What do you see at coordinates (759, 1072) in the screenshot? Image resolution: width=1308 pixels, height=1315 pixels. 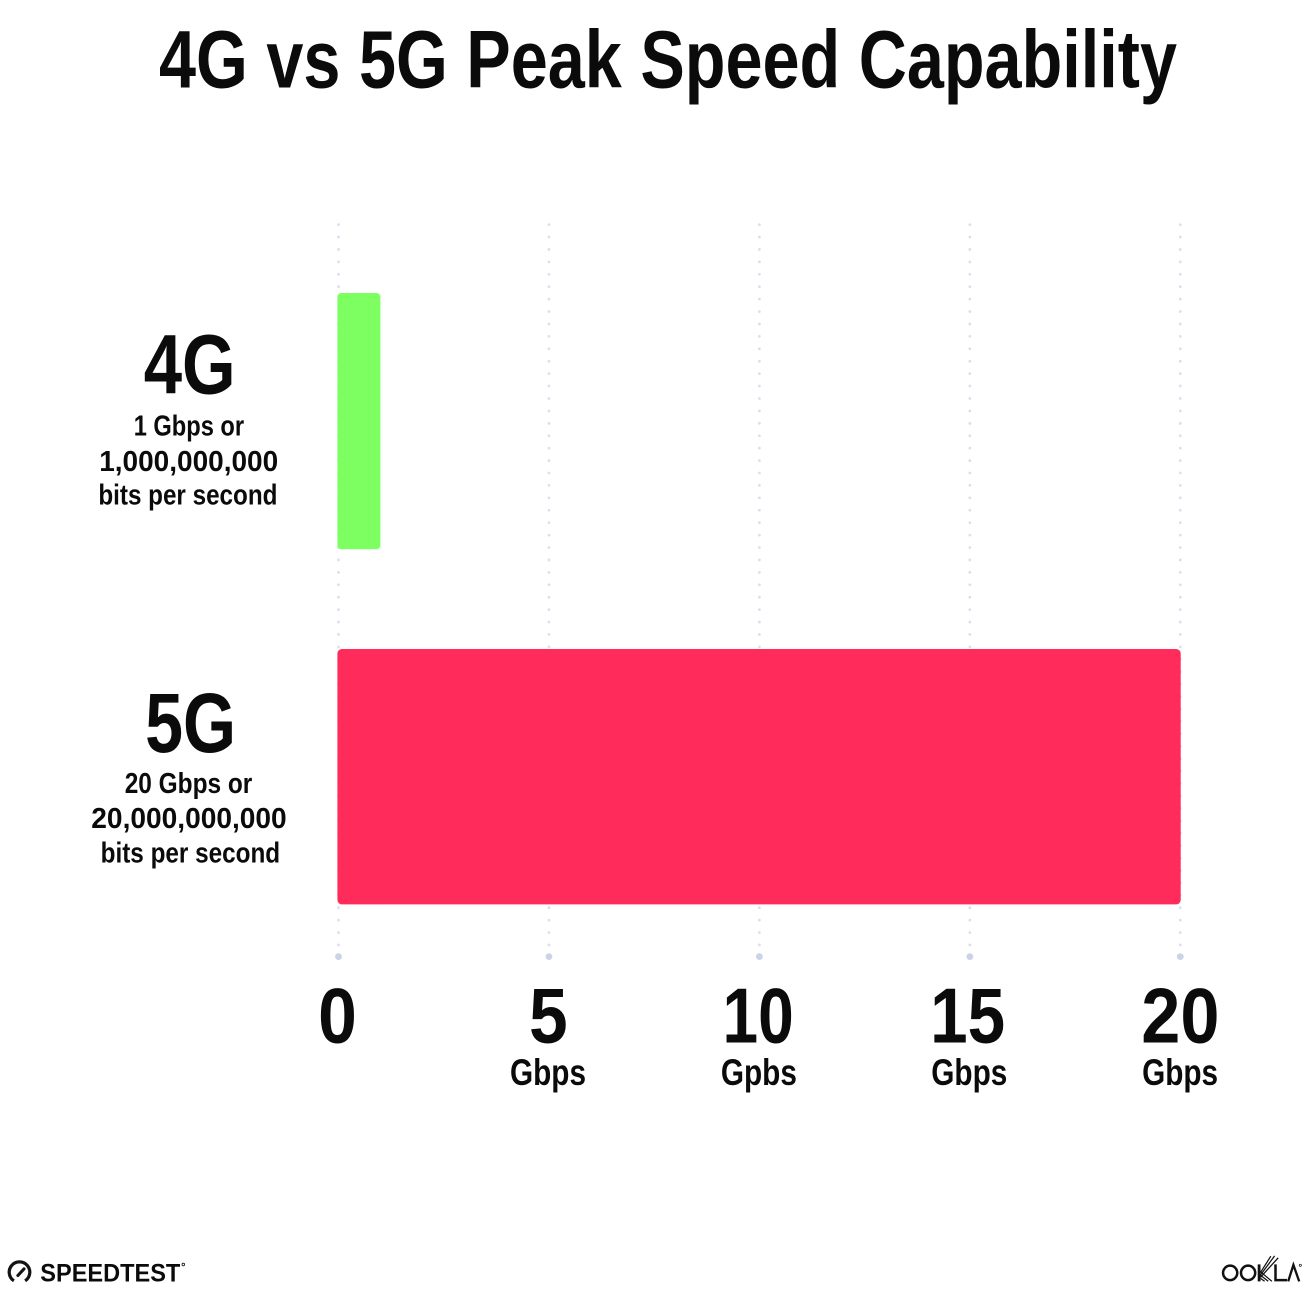 I see `svg-text: Gpbs` at bounding box center [759, 1072].